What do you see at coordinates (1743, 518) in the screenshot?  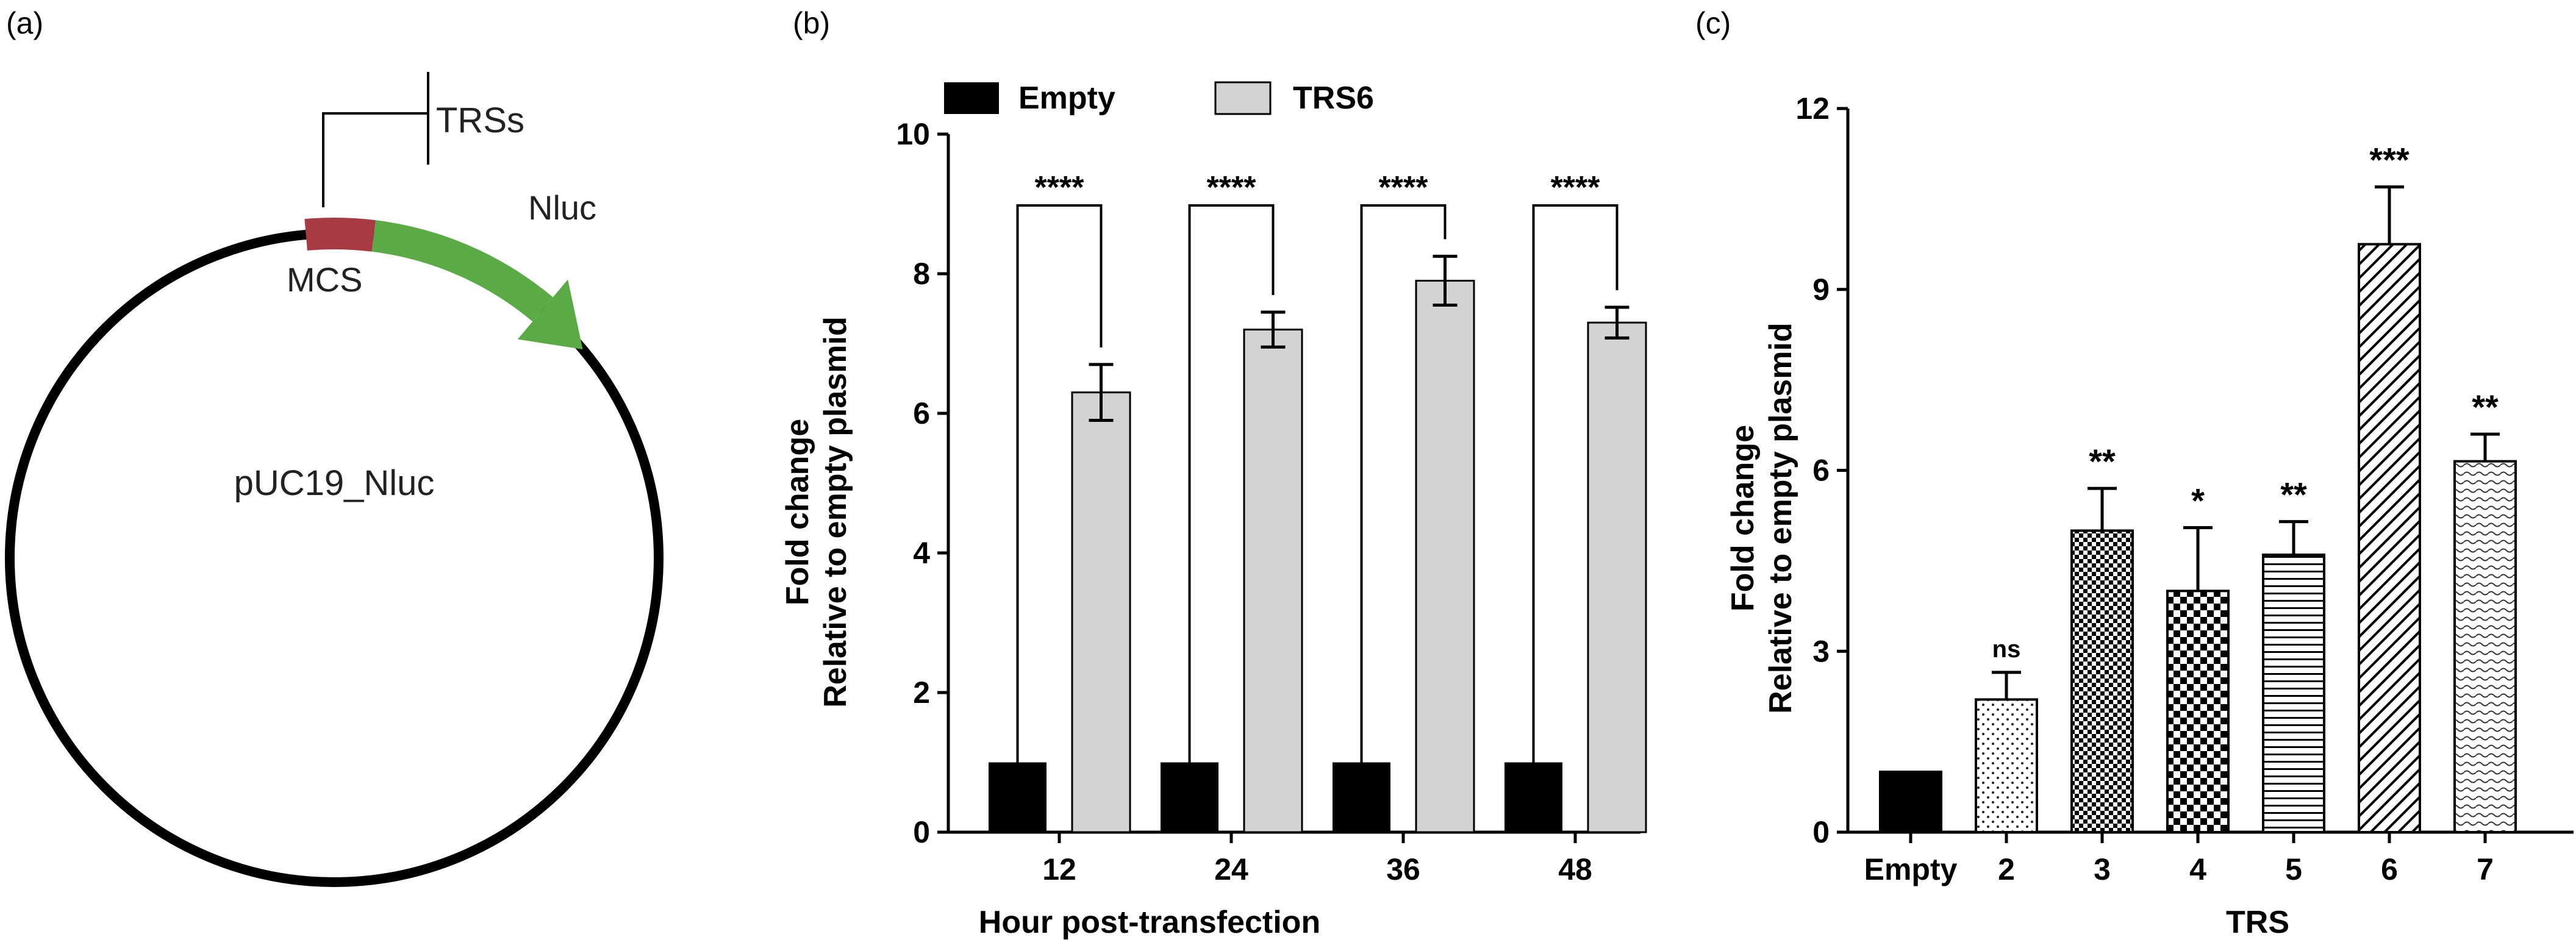 I see `chart-c-ylabel-line1: Fold change` at bounding box center [1743, 518].